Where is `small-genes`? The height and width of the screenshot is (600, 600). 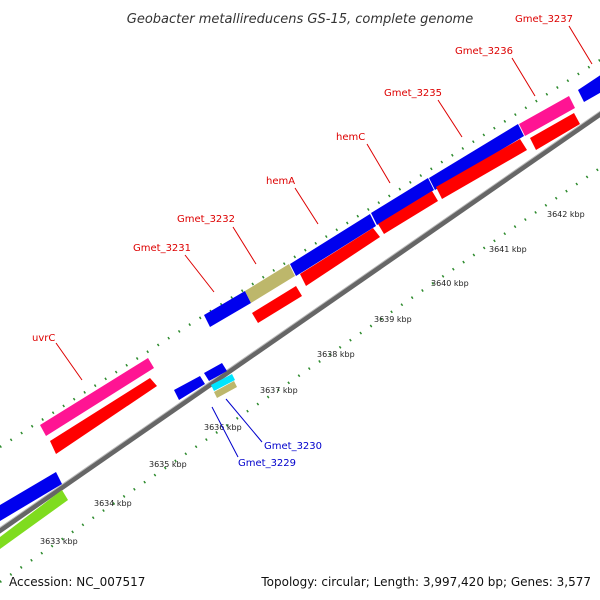
small-genes is located at coordinates (205, 381).